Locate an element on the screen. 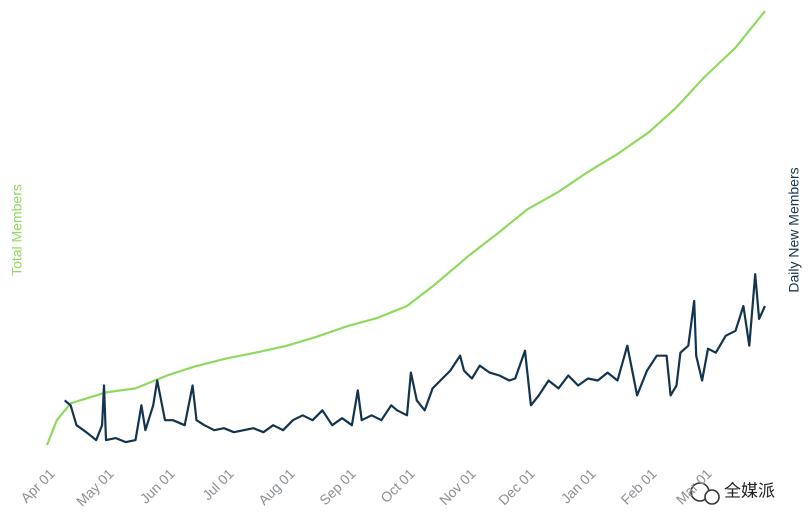 This screenshot has height=528, width=811. watermark: 全媒派 is located at coordinates (732, 493).